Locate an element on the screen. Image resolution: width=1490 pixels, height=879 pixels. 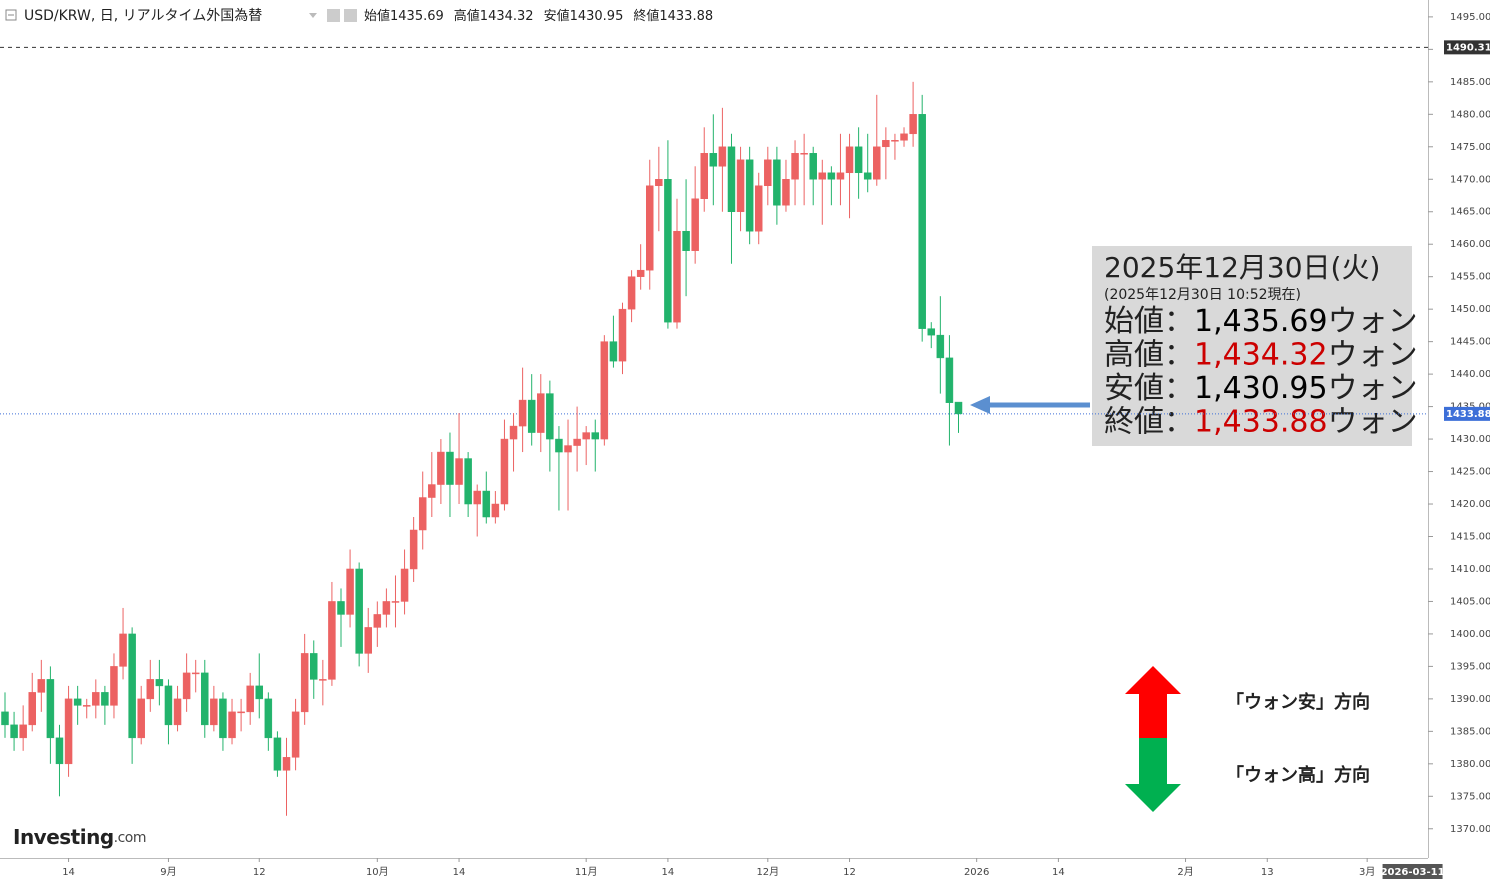
y-tick-label: 1445.00 is located at coordinates (1470, 342).